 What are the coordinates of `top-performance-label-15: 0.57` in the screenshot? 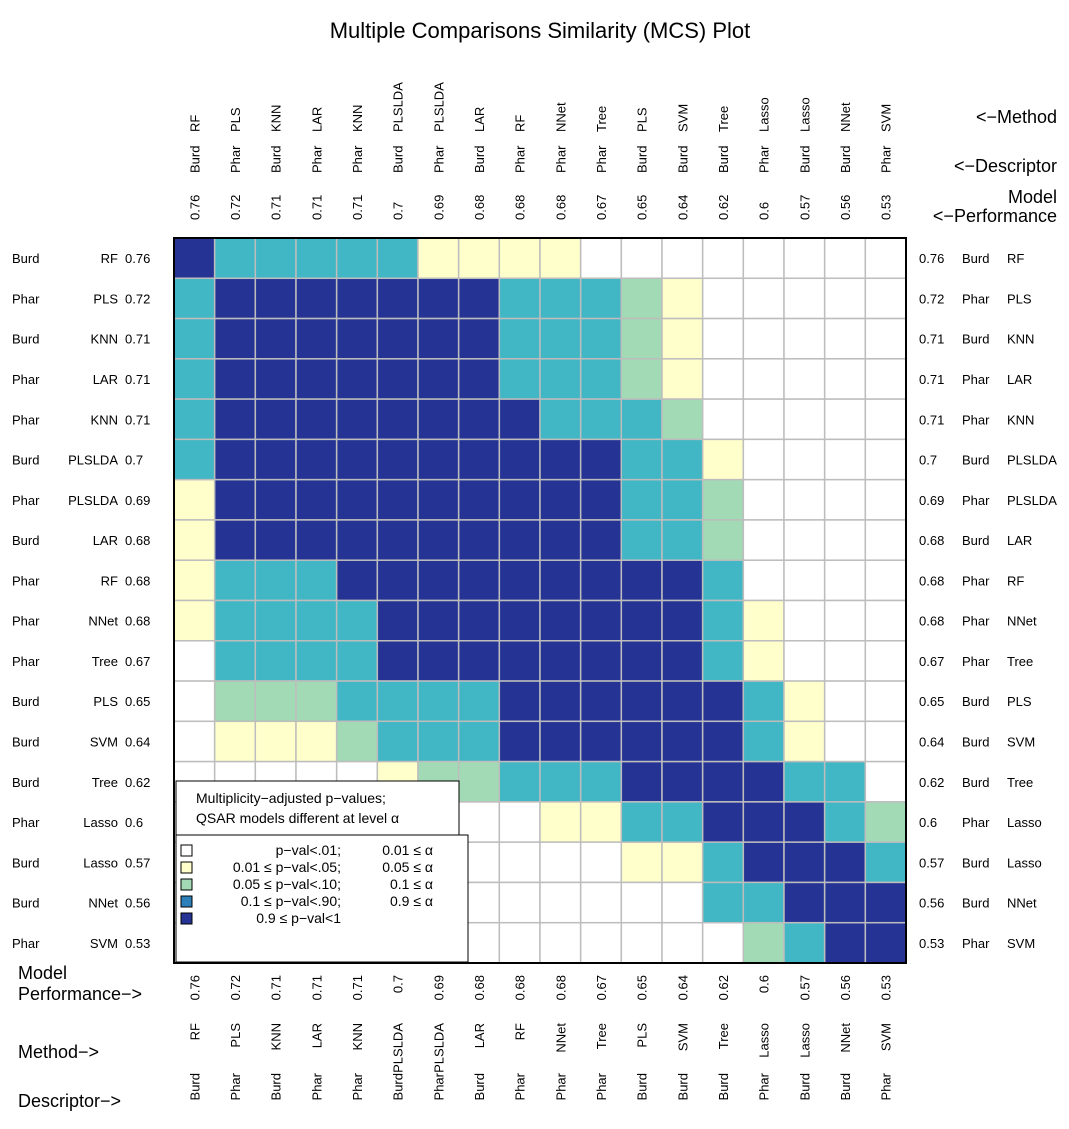 It's located at (804, 207).